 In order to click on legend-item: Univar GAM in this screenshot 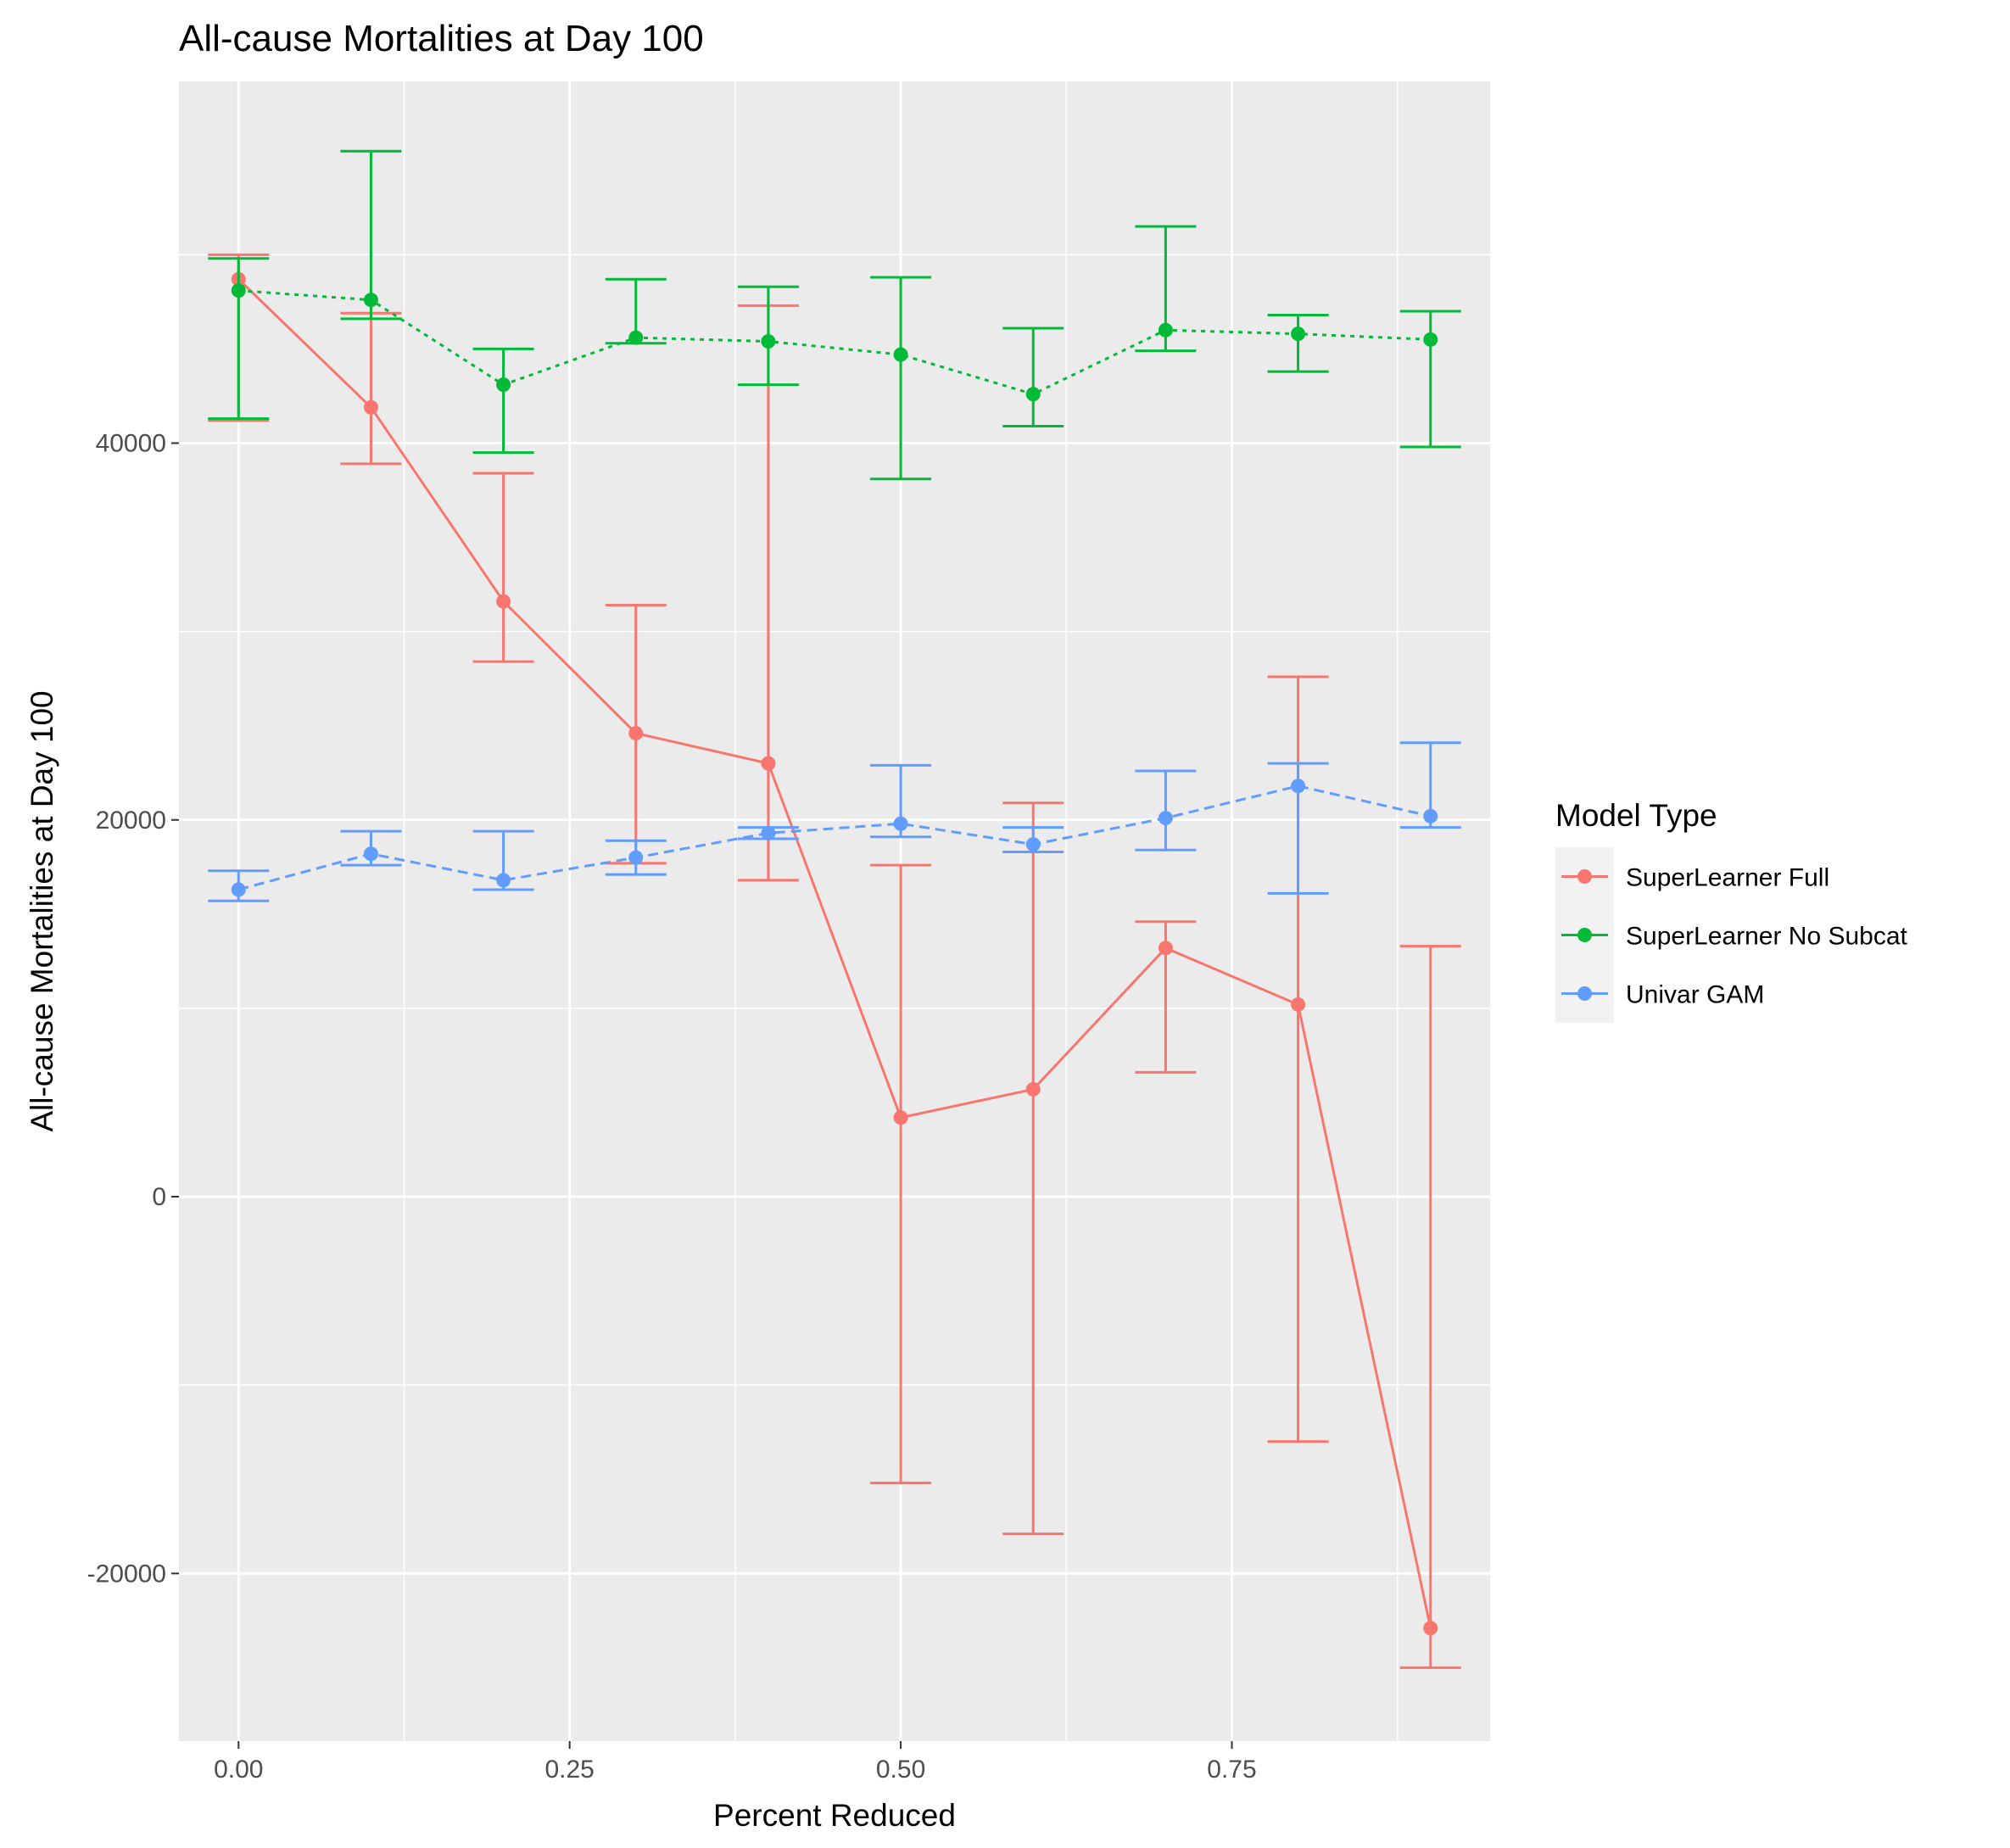, I will do `click(1659, 994)`.